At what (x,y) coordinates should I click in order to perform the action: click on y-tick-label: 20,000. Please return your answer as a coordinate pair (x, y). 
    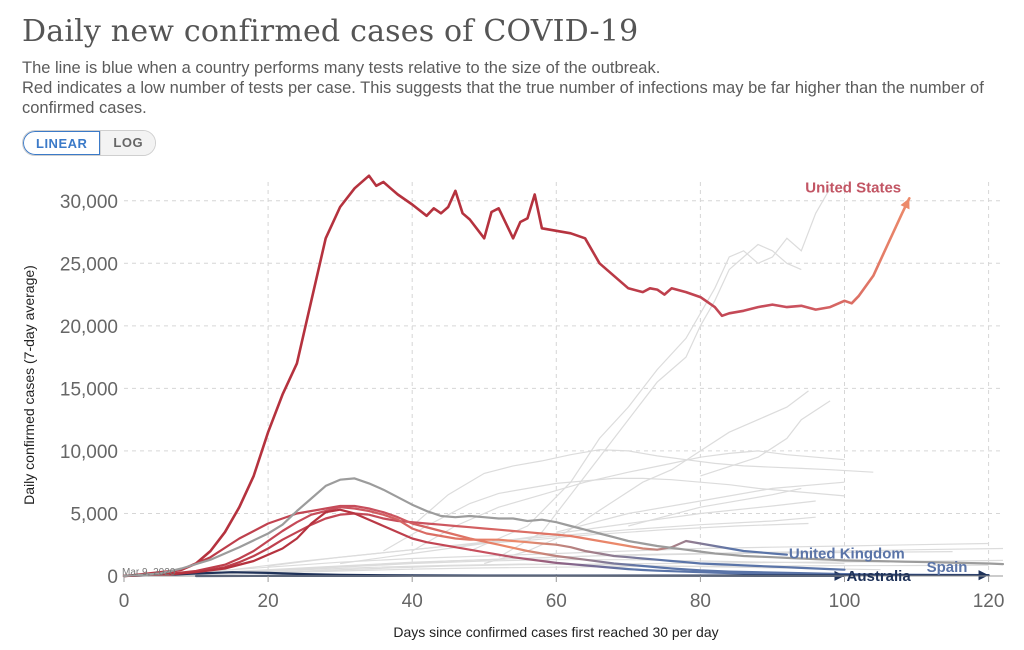
    Looking at the image, I should click on (89, 327).